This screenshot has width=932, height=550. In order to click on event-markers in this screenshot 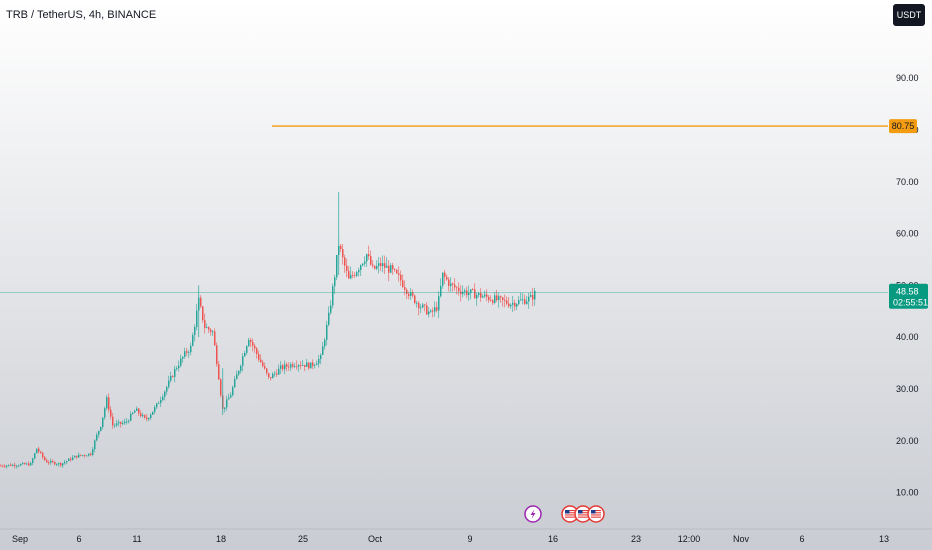, I will do `click(564, 514)`.